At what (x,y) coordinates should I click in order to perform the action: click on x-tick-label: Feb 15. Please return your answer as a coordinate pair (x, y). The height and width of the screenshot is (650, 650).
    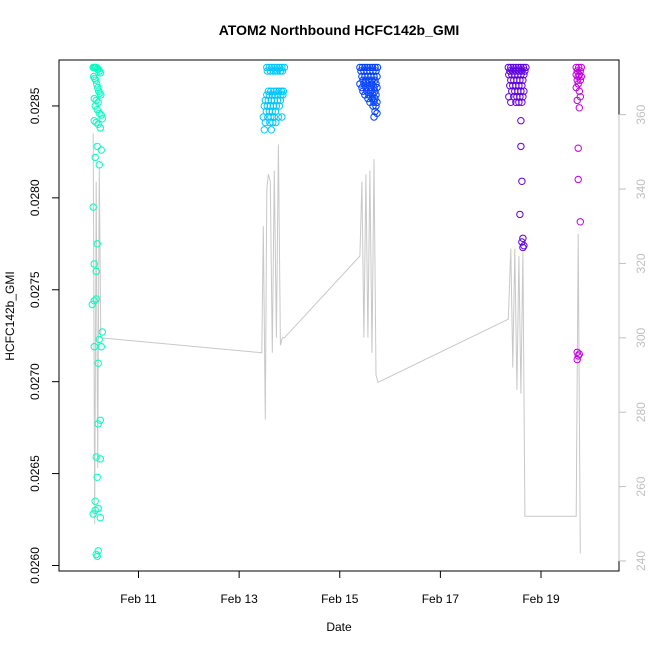
    Looking at the image, I should click on (340, 599).